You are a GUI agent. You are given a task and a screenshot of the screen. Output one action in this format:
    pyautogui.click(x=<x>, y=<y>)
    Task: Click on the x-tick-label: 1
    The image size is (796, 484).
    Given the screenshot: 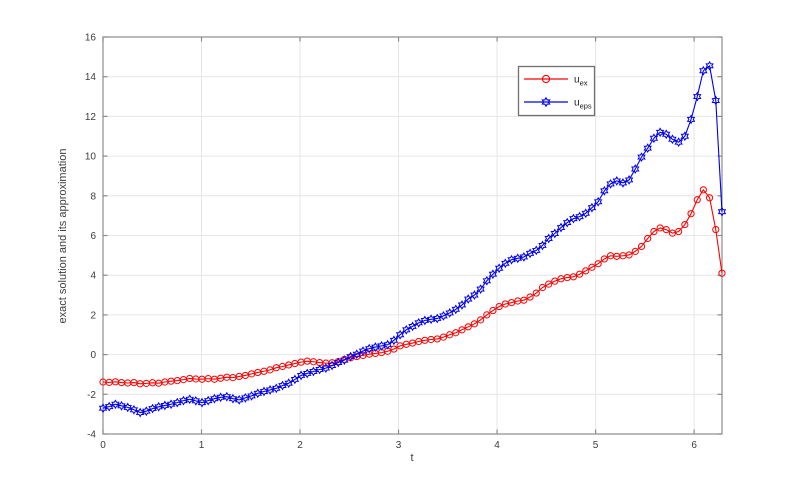 What is the action you would take?
    pyautogui.click(x=202, y=445)
    